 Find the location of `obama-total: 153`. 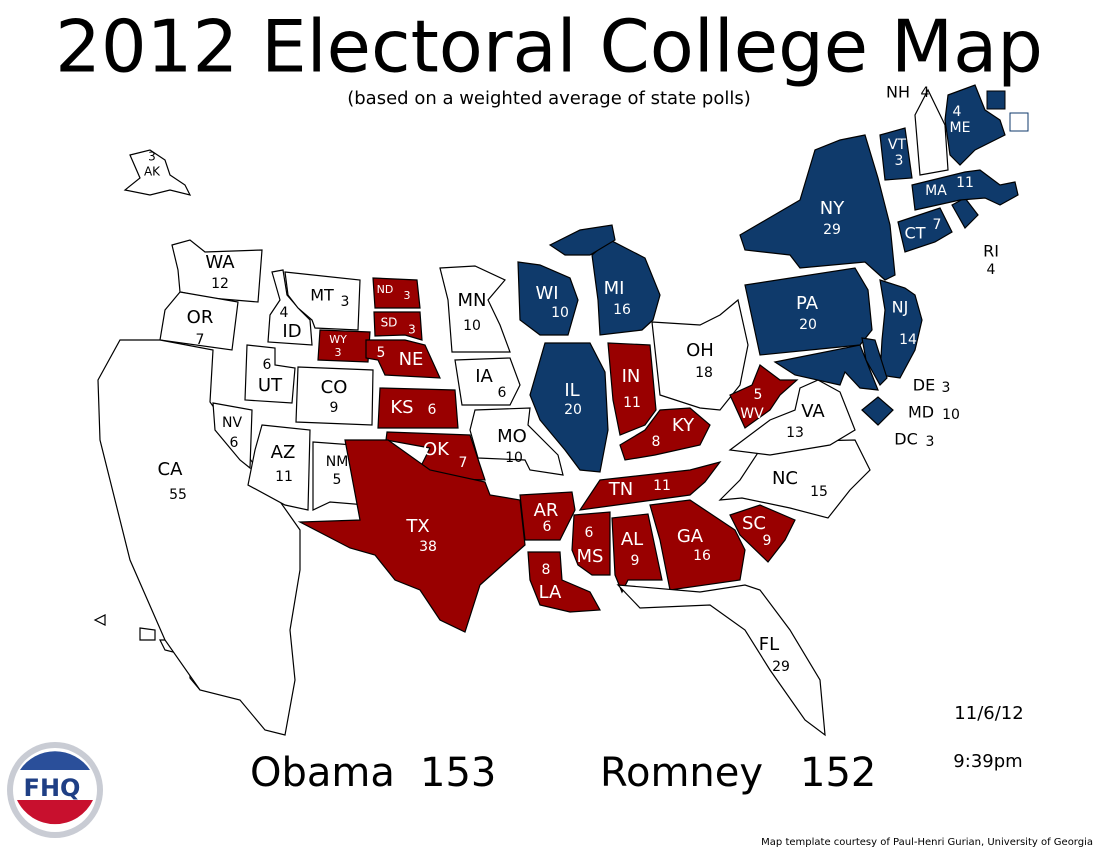

obama-total: 153 is located at coordinates (458, 773).